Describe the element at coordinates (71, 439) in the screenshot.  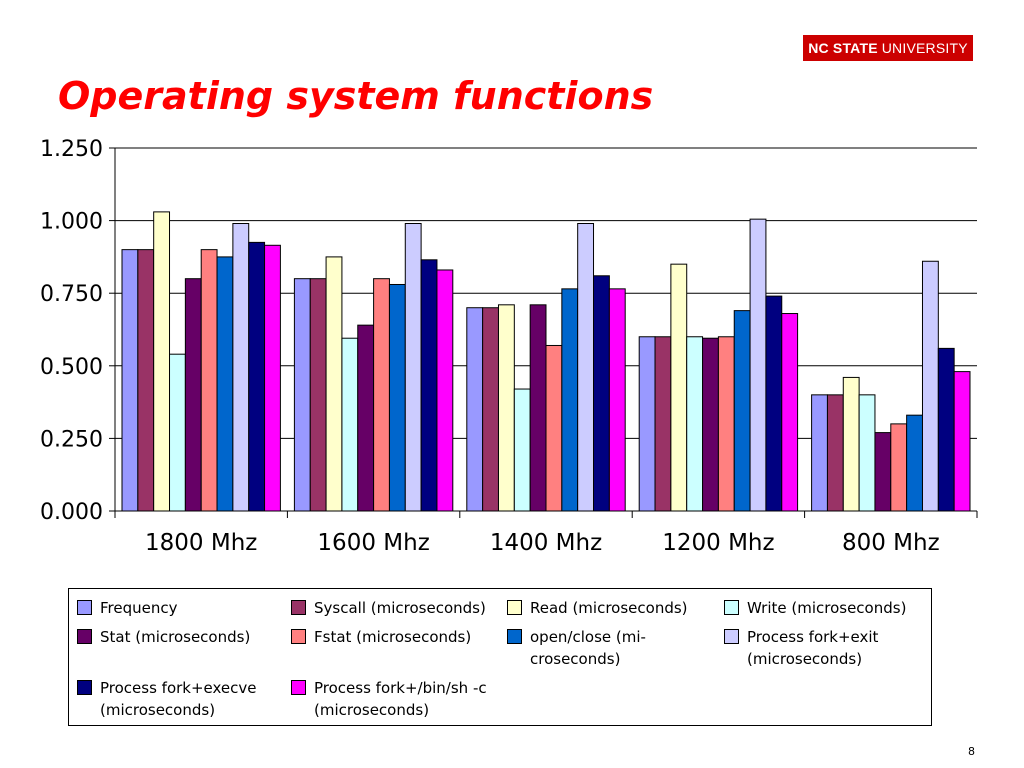
I see `y-tick-label: 0.250` at that location.